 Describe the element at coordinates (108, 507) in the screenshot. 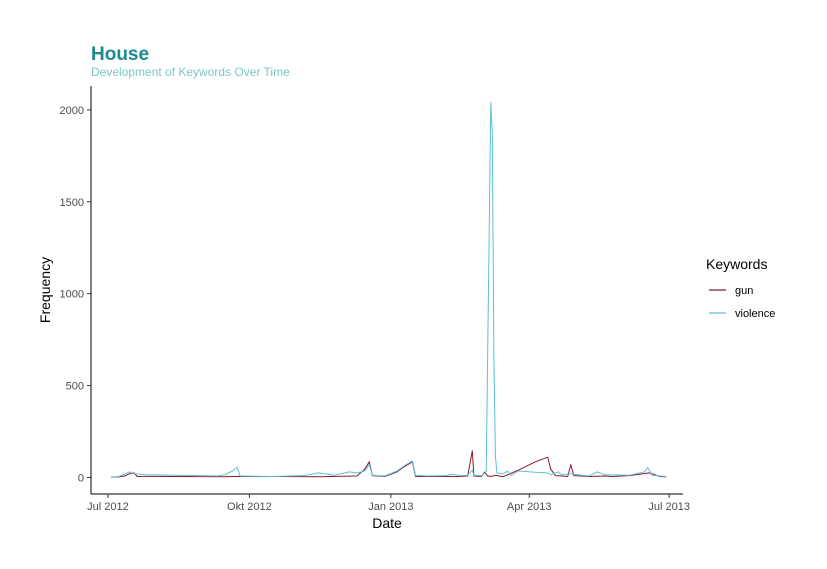

I see `x-tick-label: Jul 2012` at that location.